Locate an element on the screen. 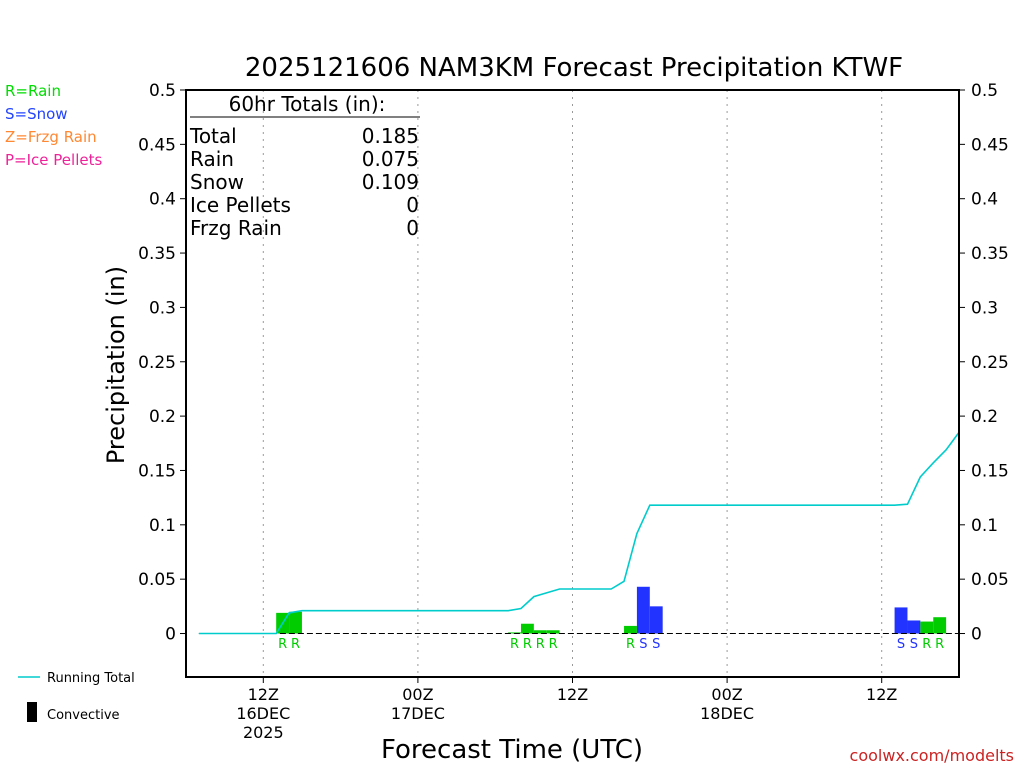  bottom-legend: Running Total Convective is located at coordinates (76, 697).